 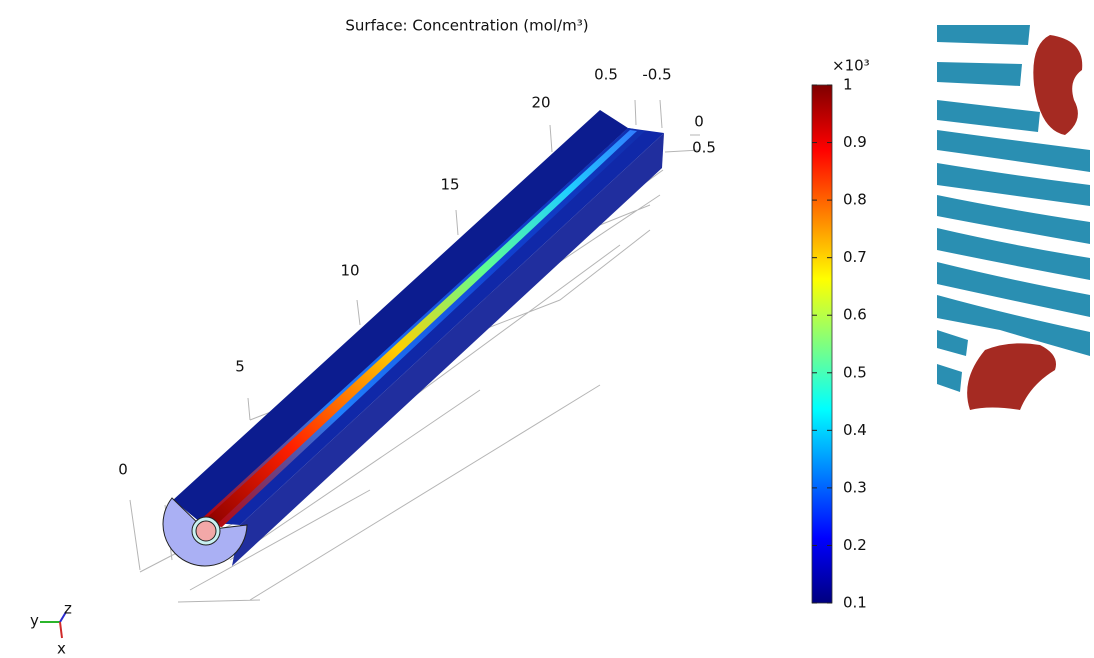 What do you see at coordinates (540, 103) in the screenshot?
I see `axis-tick-label: 20` at bounding box center [540, 103].